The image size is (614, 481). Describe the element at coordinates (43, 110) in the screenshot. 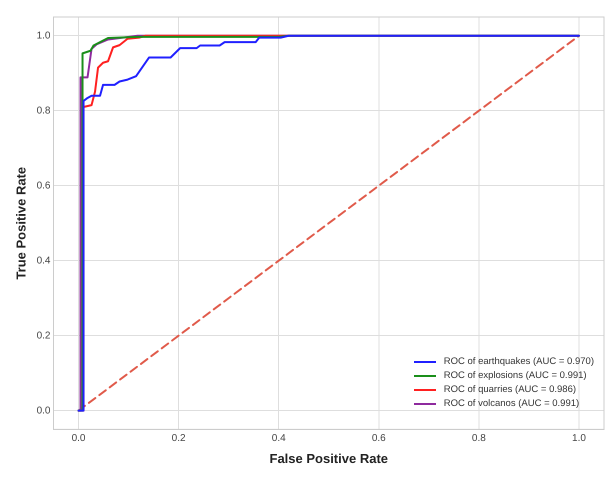

I see `y-tick-label: 0.8` at that location.